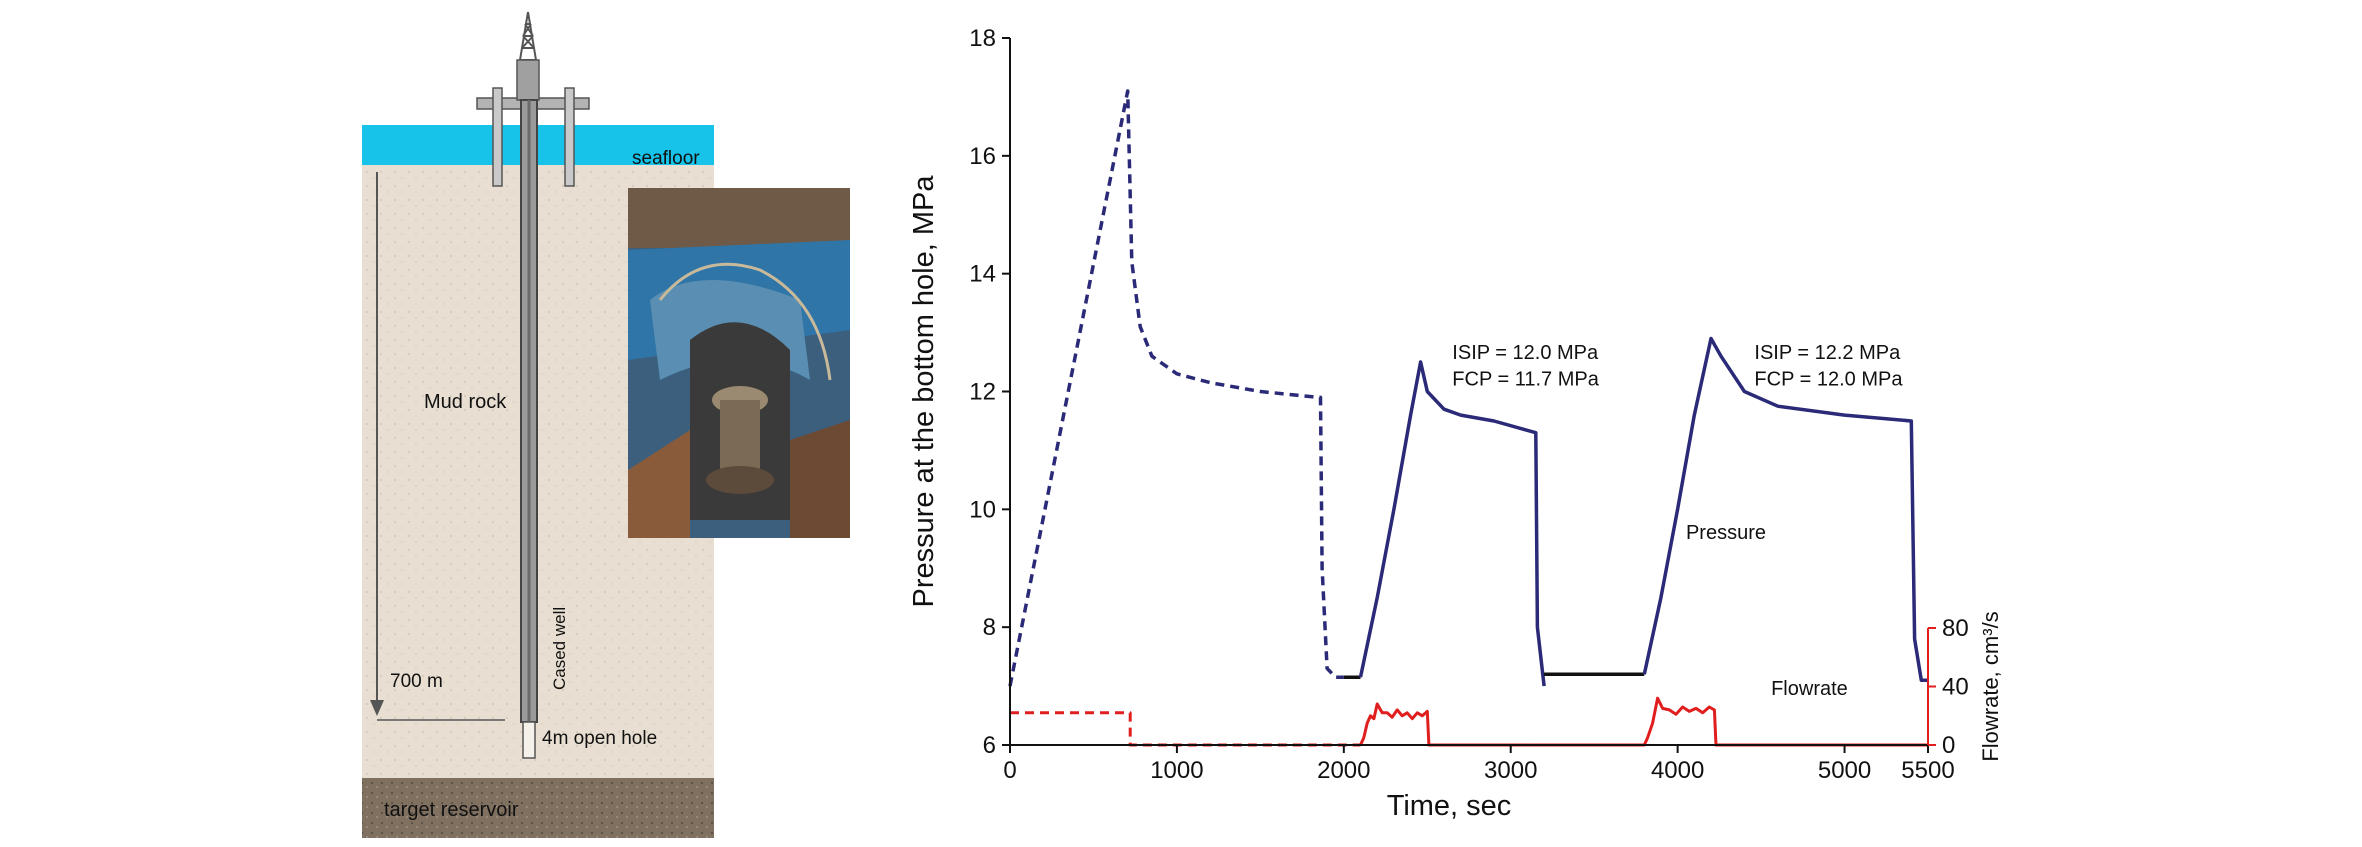 The image size is (2362, 847). What do you see at coordinates (989, 627) in the screenshot?
I see `y-tick-label: 8` at bounding box center [989, 627].